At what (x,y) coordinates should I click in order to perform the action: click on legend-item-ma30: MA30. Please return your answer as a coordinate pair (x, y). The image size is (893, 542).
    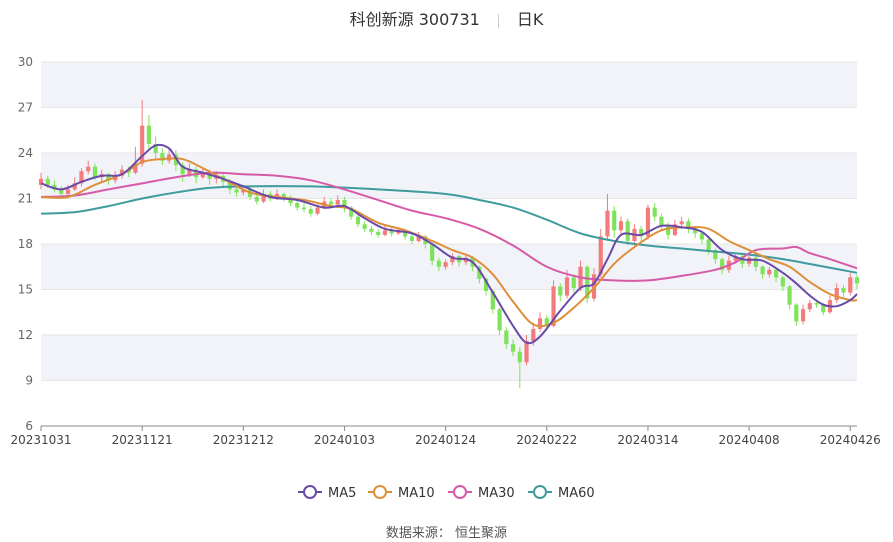
    Looking at the image, I should click on (481, 493).